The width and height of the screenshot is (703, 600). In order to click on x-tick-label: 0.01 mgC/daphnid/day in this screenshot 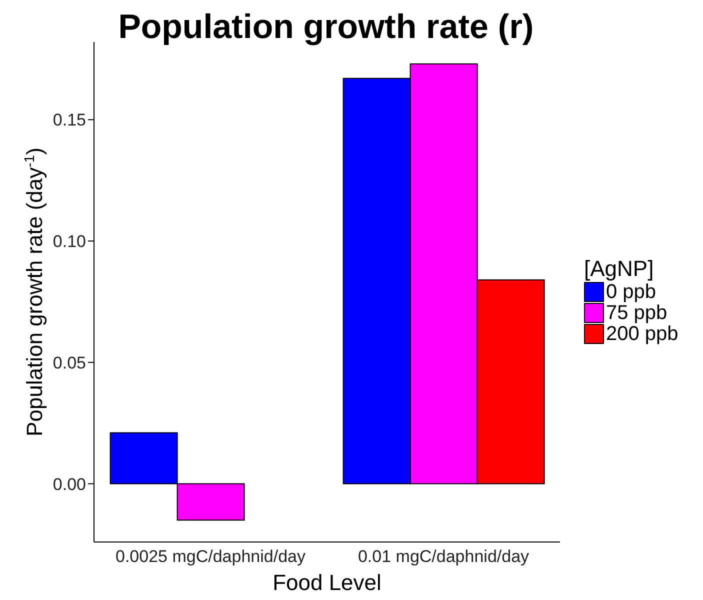, I will do `click(444, 556)`.